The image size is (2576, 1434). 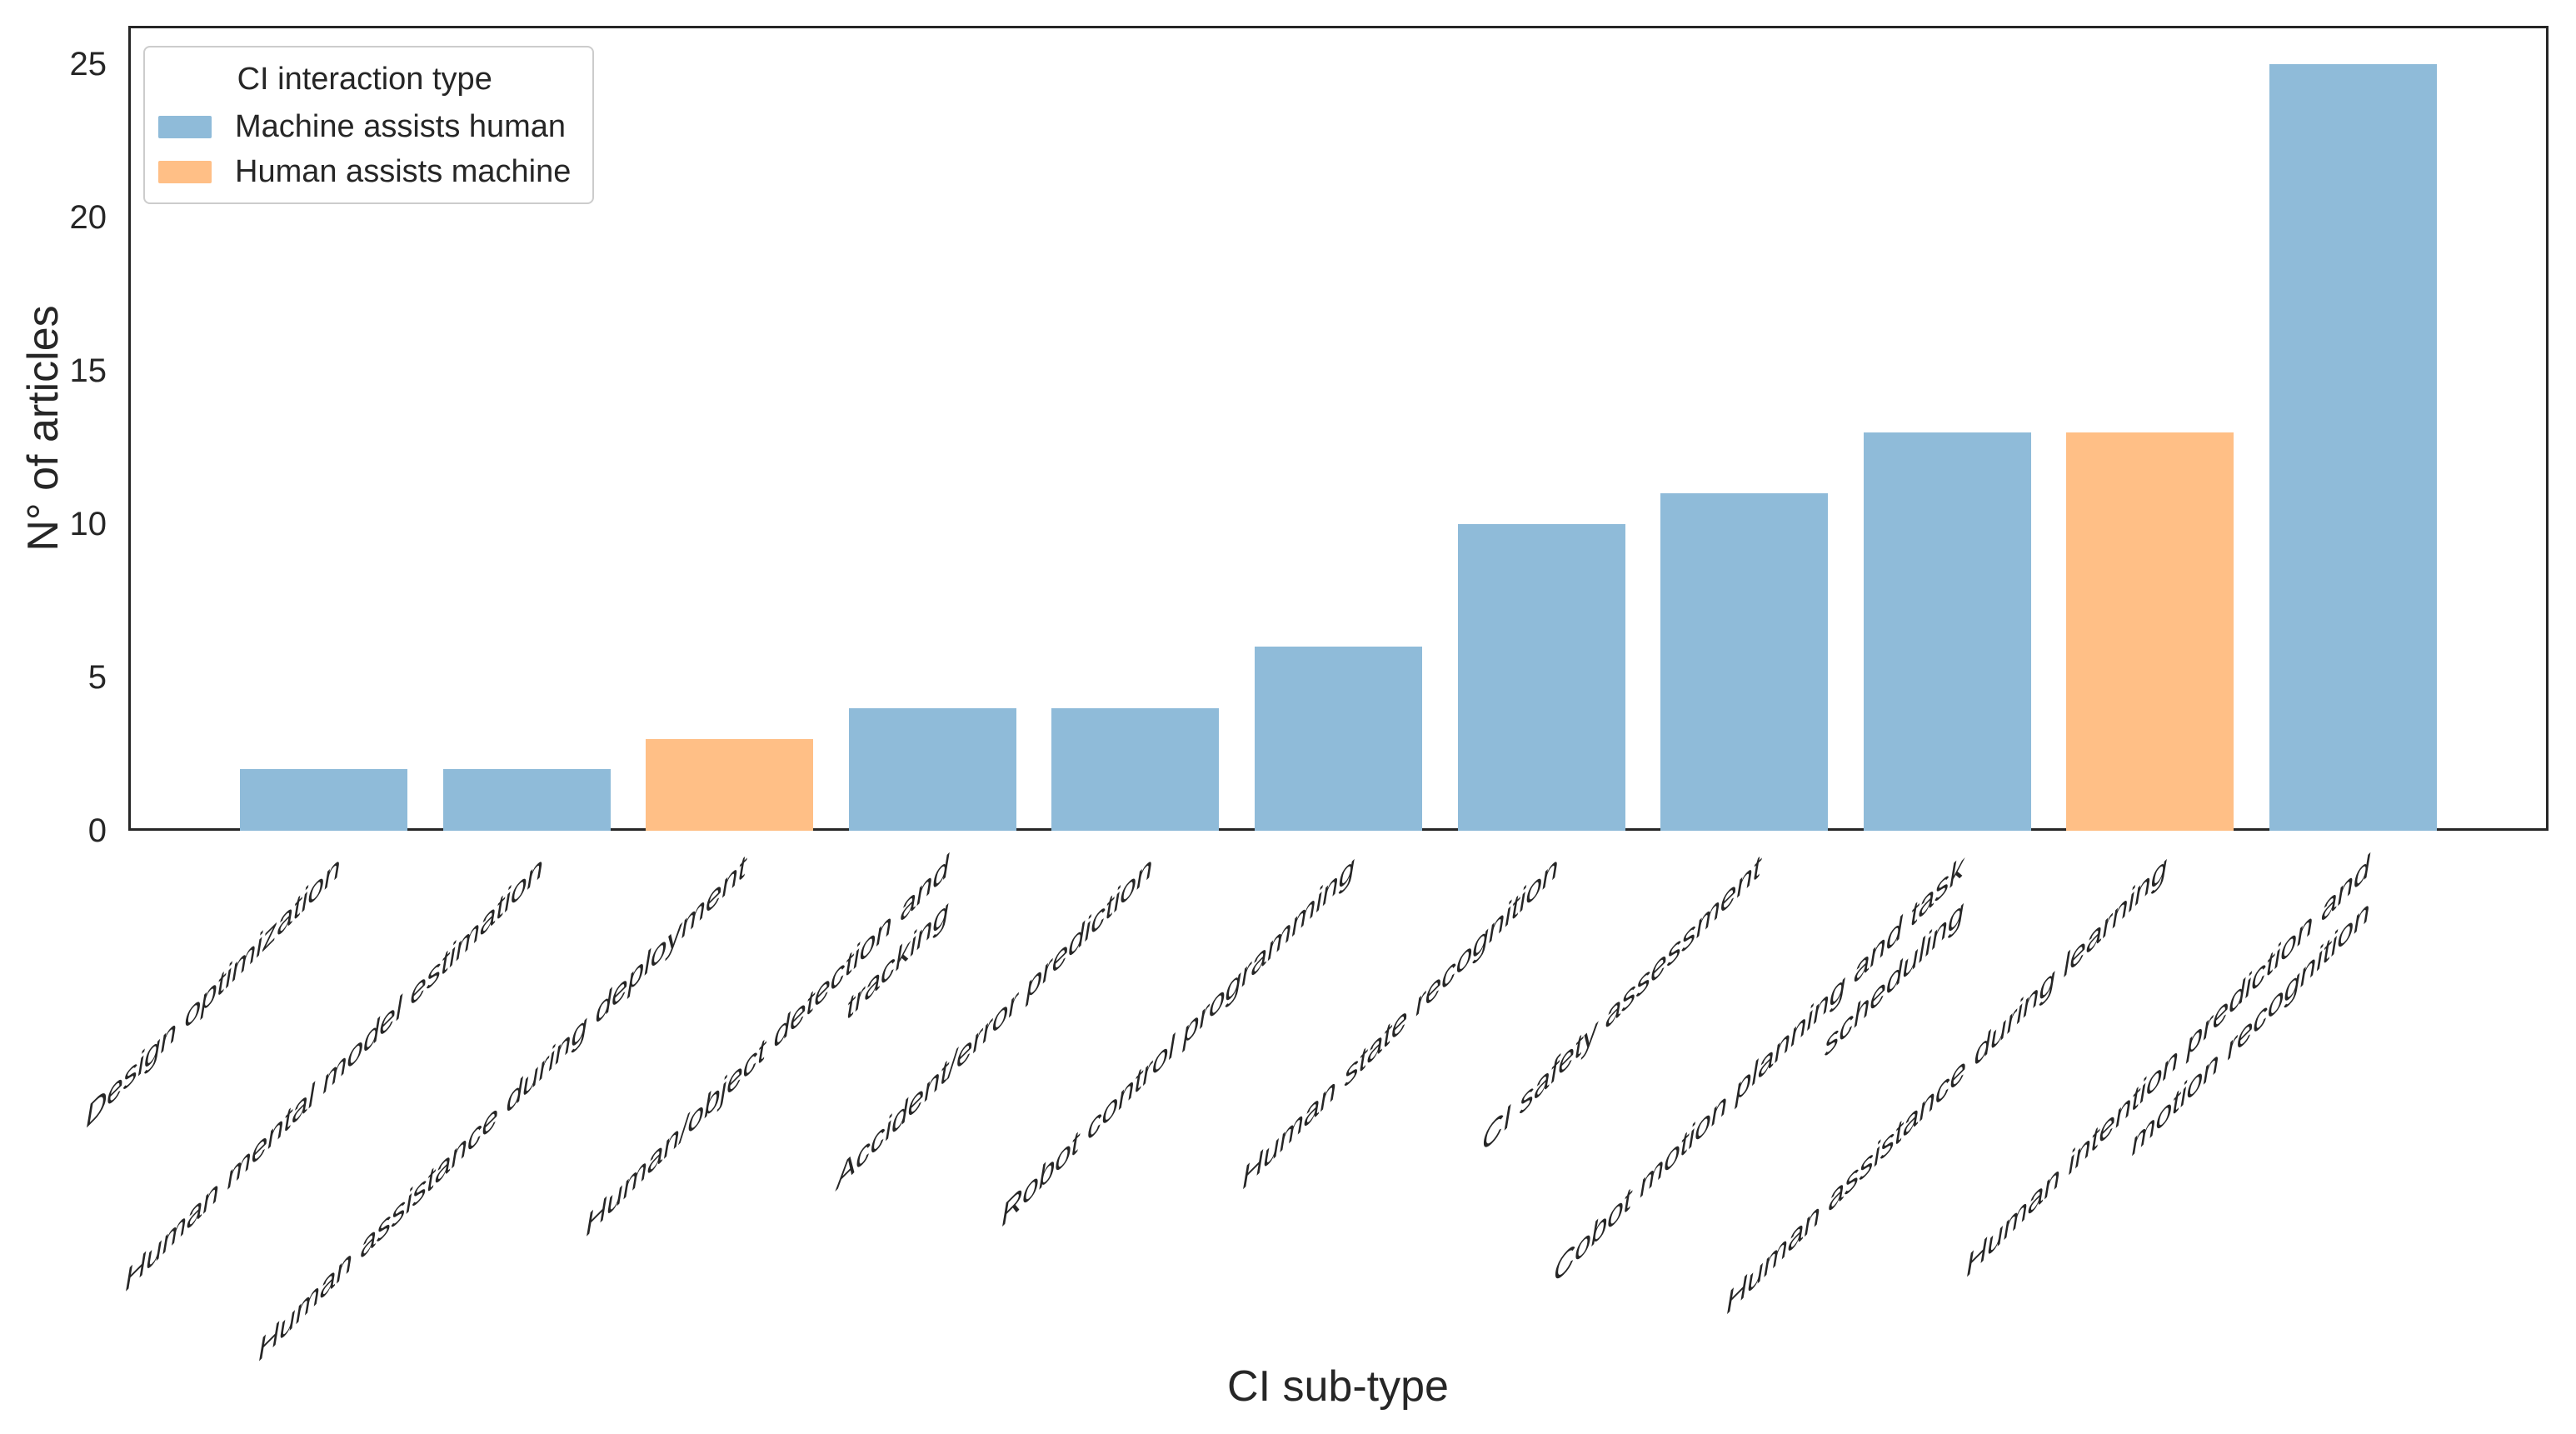 What do you see at coordinates (1338, 1386) in the screenshot?
I see `x-axis-title: CI sub-type` at bounding box center [1338, 1386].